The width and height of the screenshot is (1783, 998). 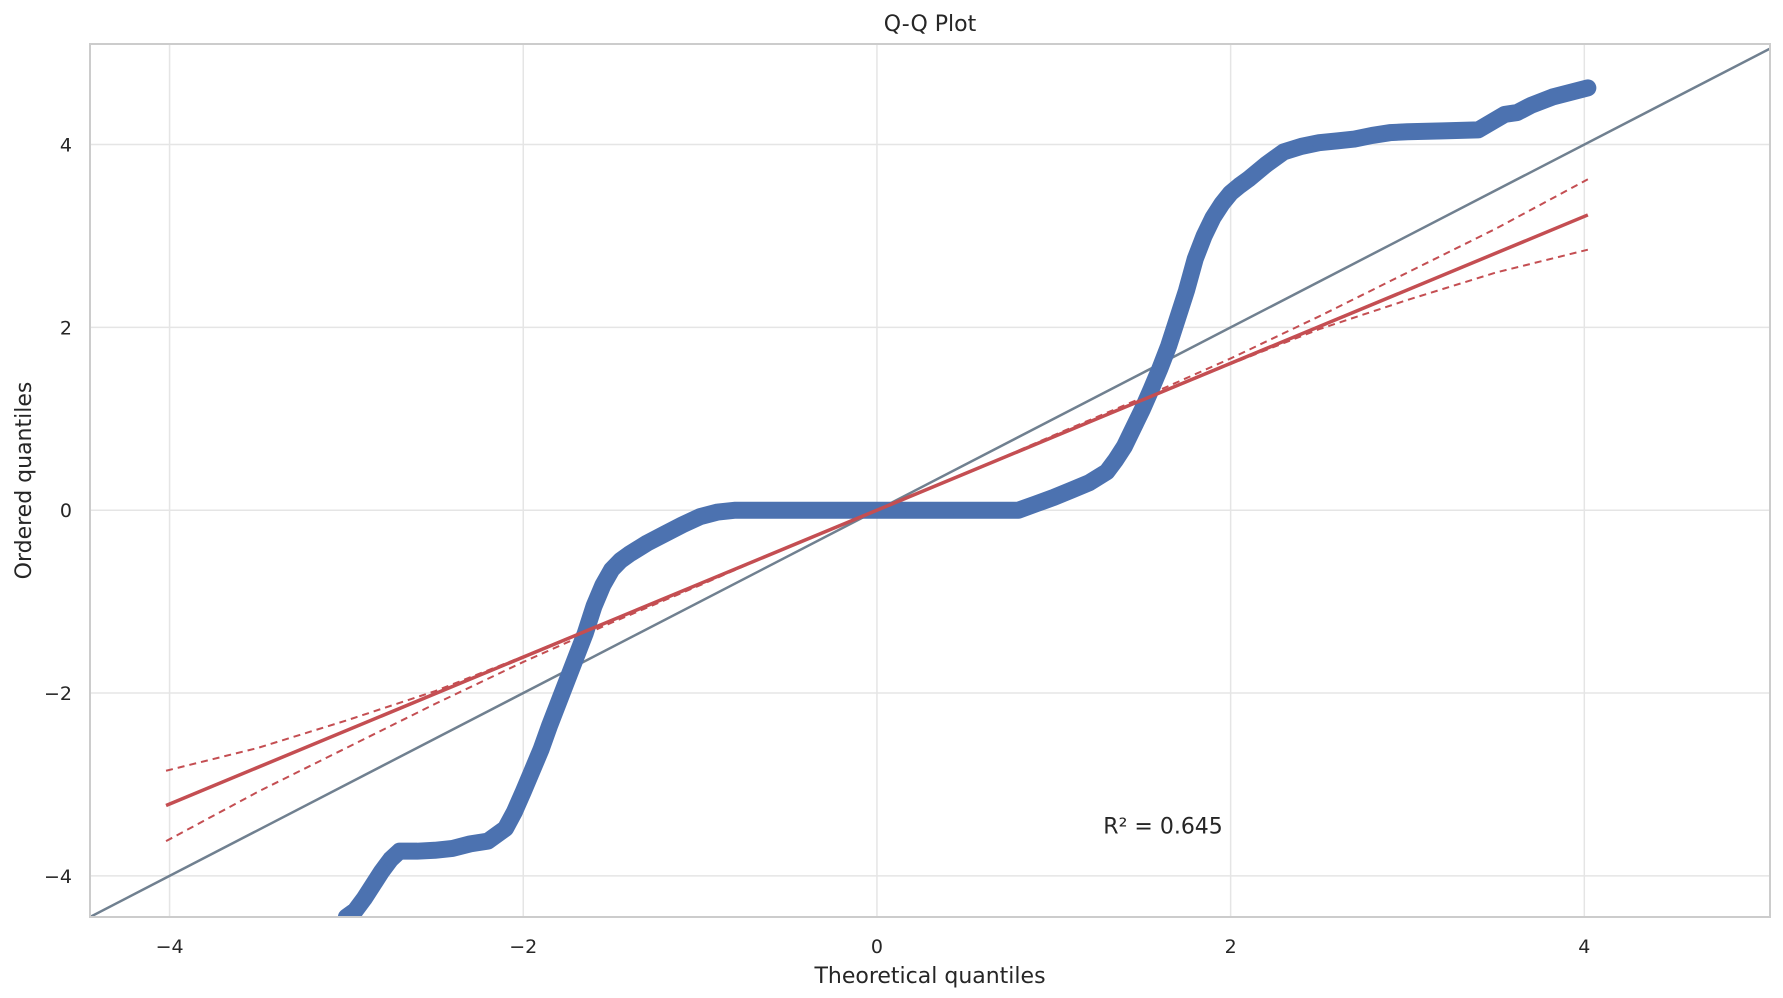 What do you see at coordinates (930, 24) in the screenshot?
I see `chart-title: Q-Q Plot` at bounding box center [930, 24].